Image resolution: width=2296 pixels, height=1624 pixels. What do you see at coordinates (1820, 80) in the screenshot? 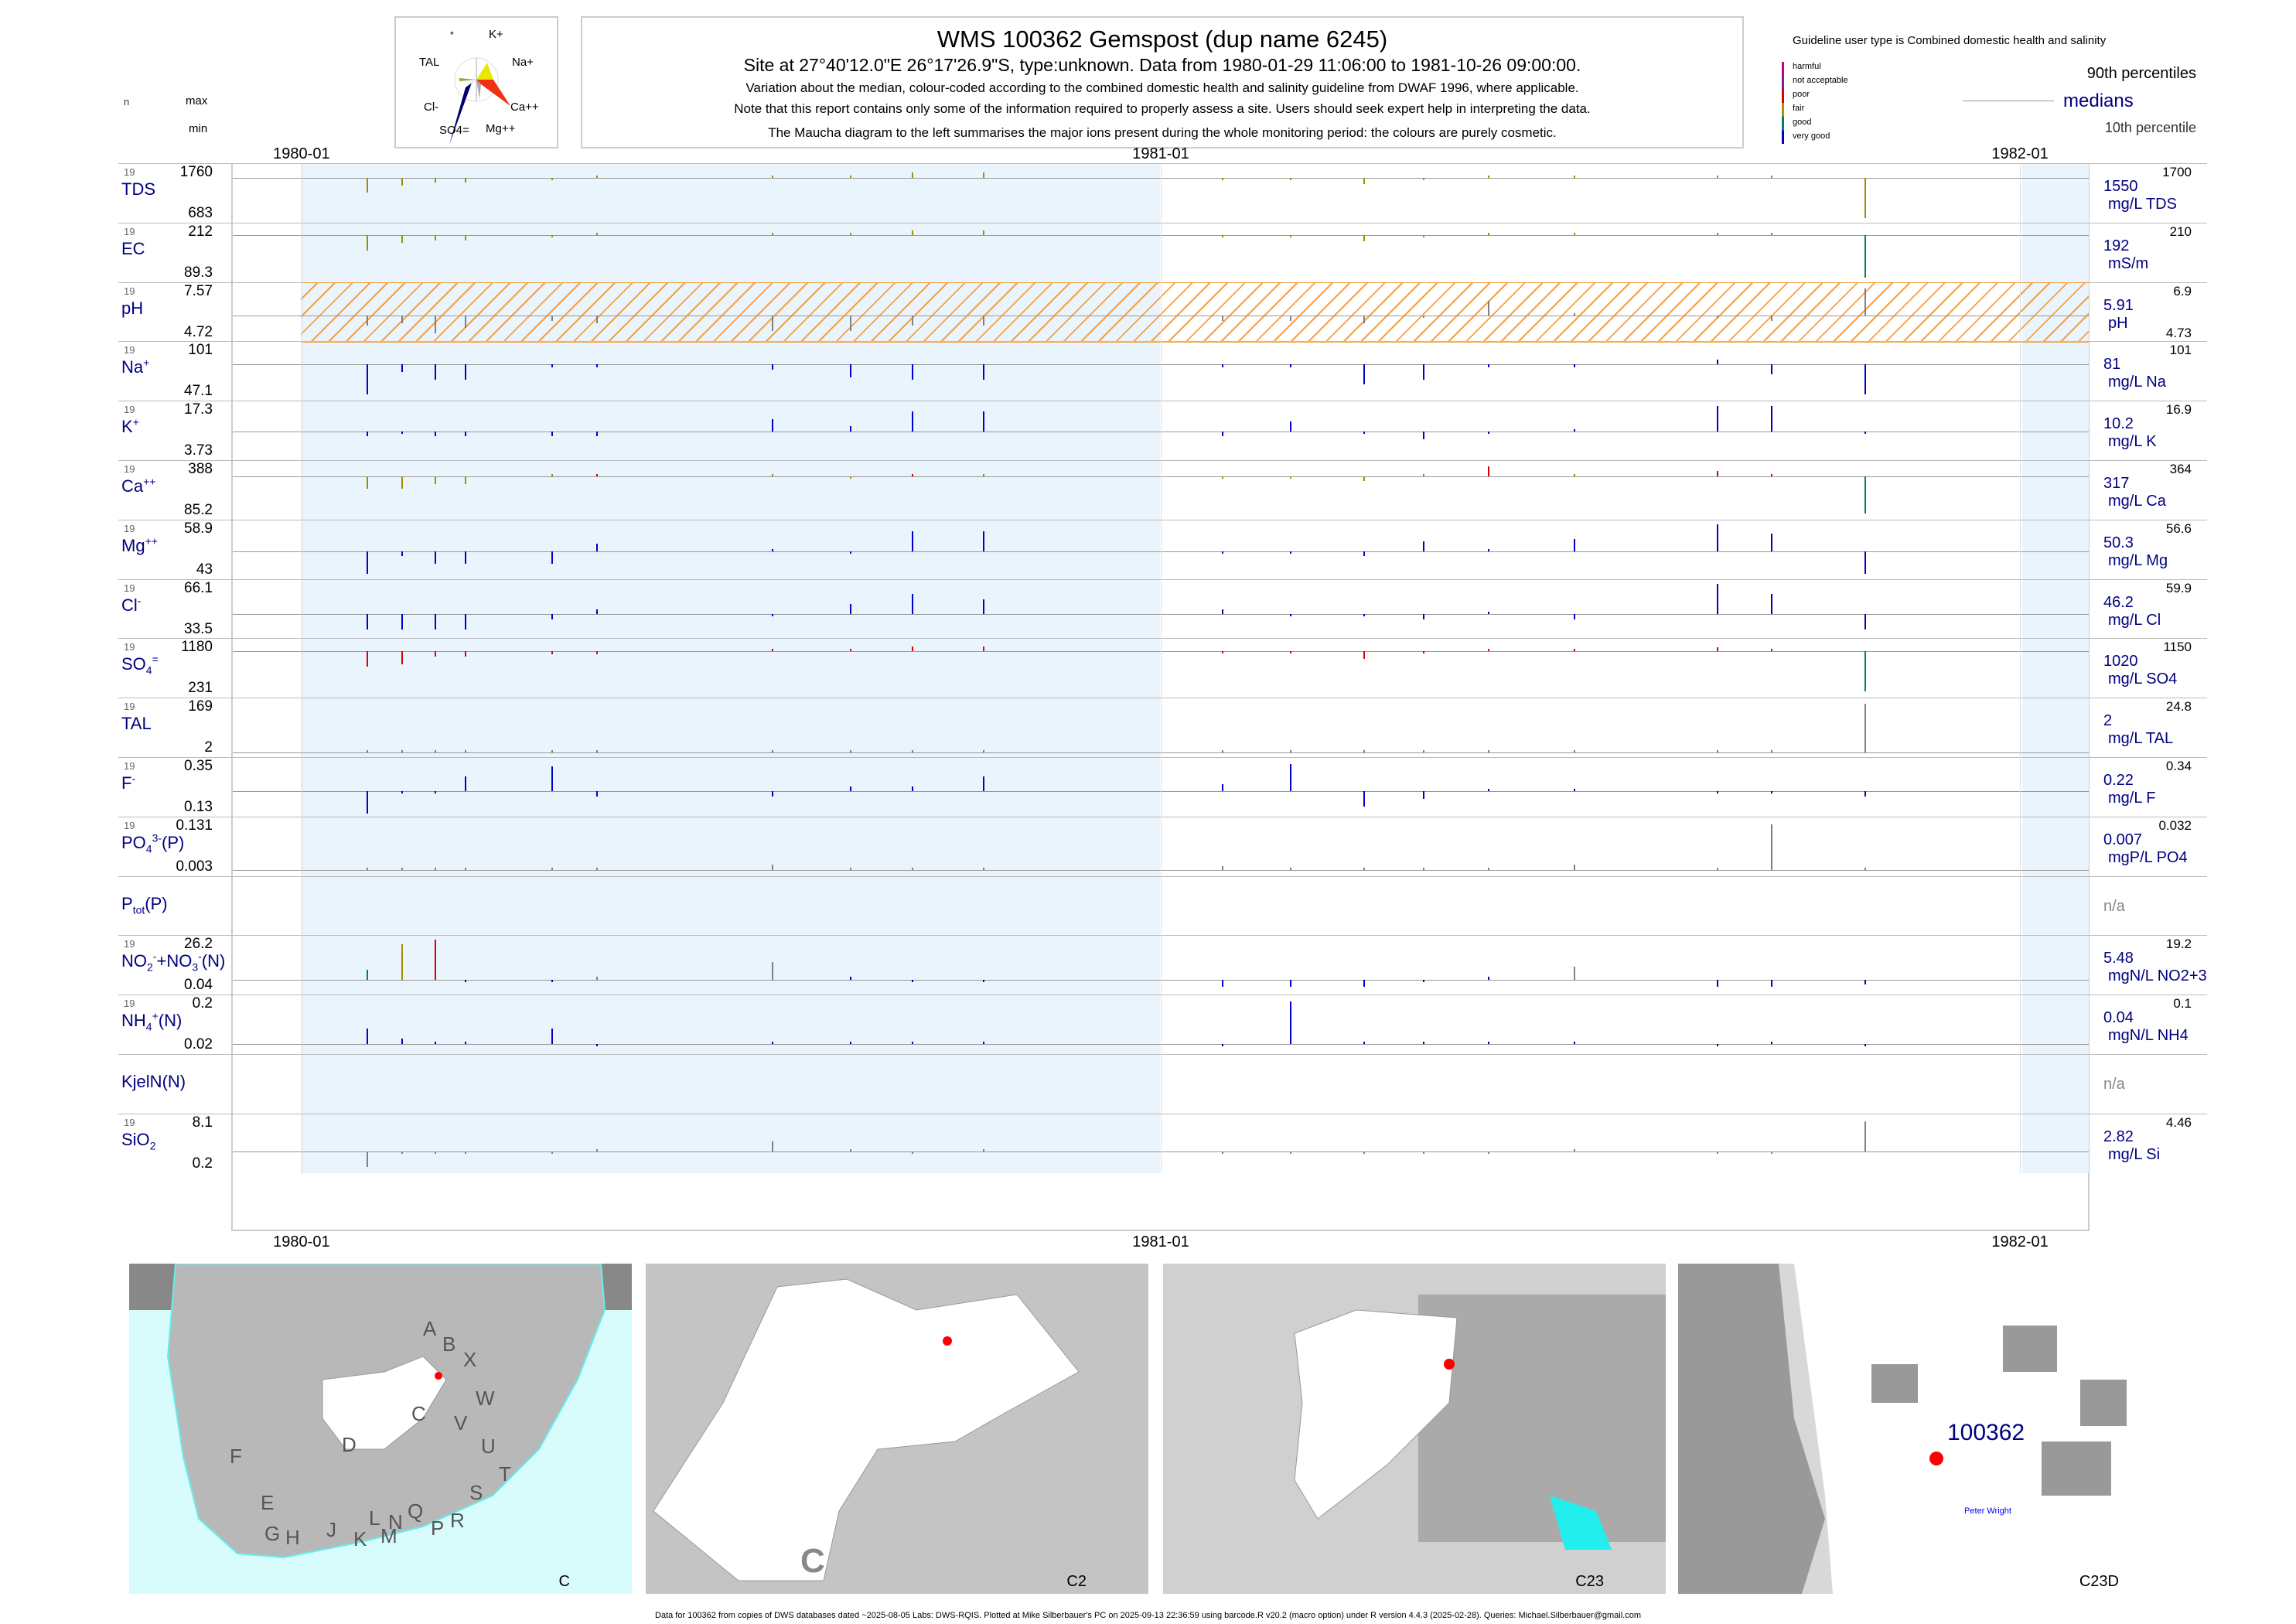
I see `legend-class-1: not acceptable` at bounding box center [1820, 80].